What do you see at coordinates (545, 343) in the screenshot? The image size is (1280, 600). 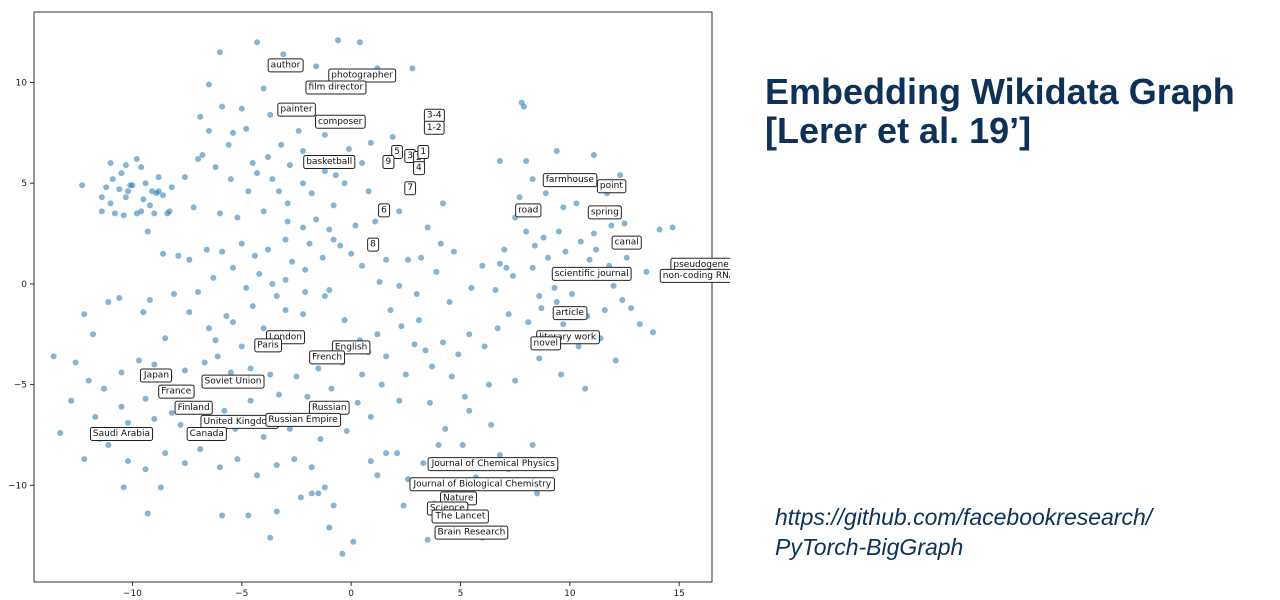 I see `annotation-text: novel` at bounding box center [545, 343].